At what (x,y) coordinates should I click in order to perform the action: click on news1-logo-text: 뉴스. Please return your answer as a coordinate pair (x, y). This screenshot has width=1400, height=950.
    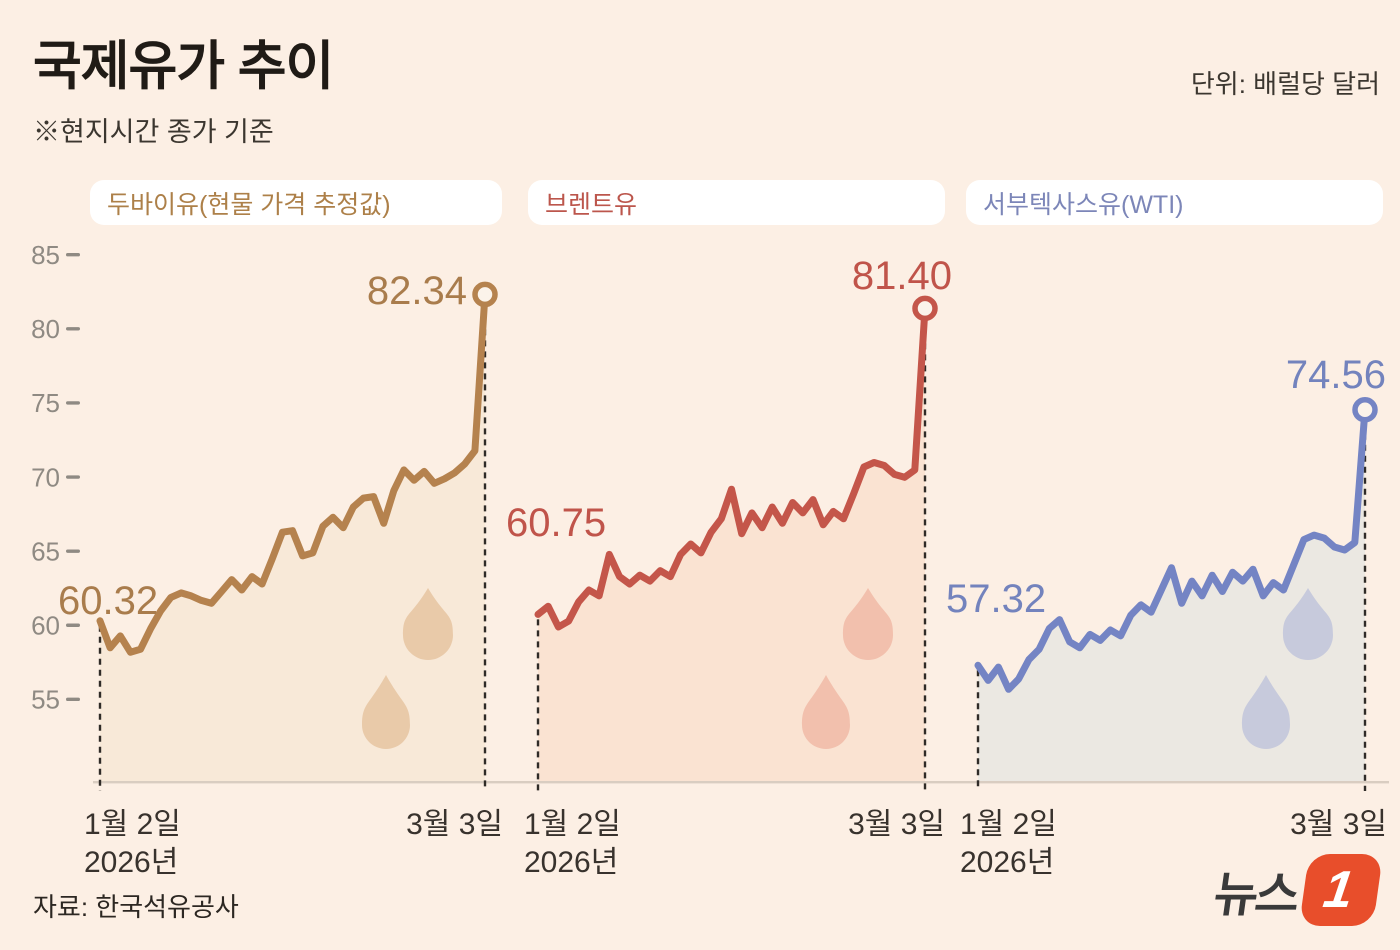
    Looking at the image, I should click on (1255, 895).